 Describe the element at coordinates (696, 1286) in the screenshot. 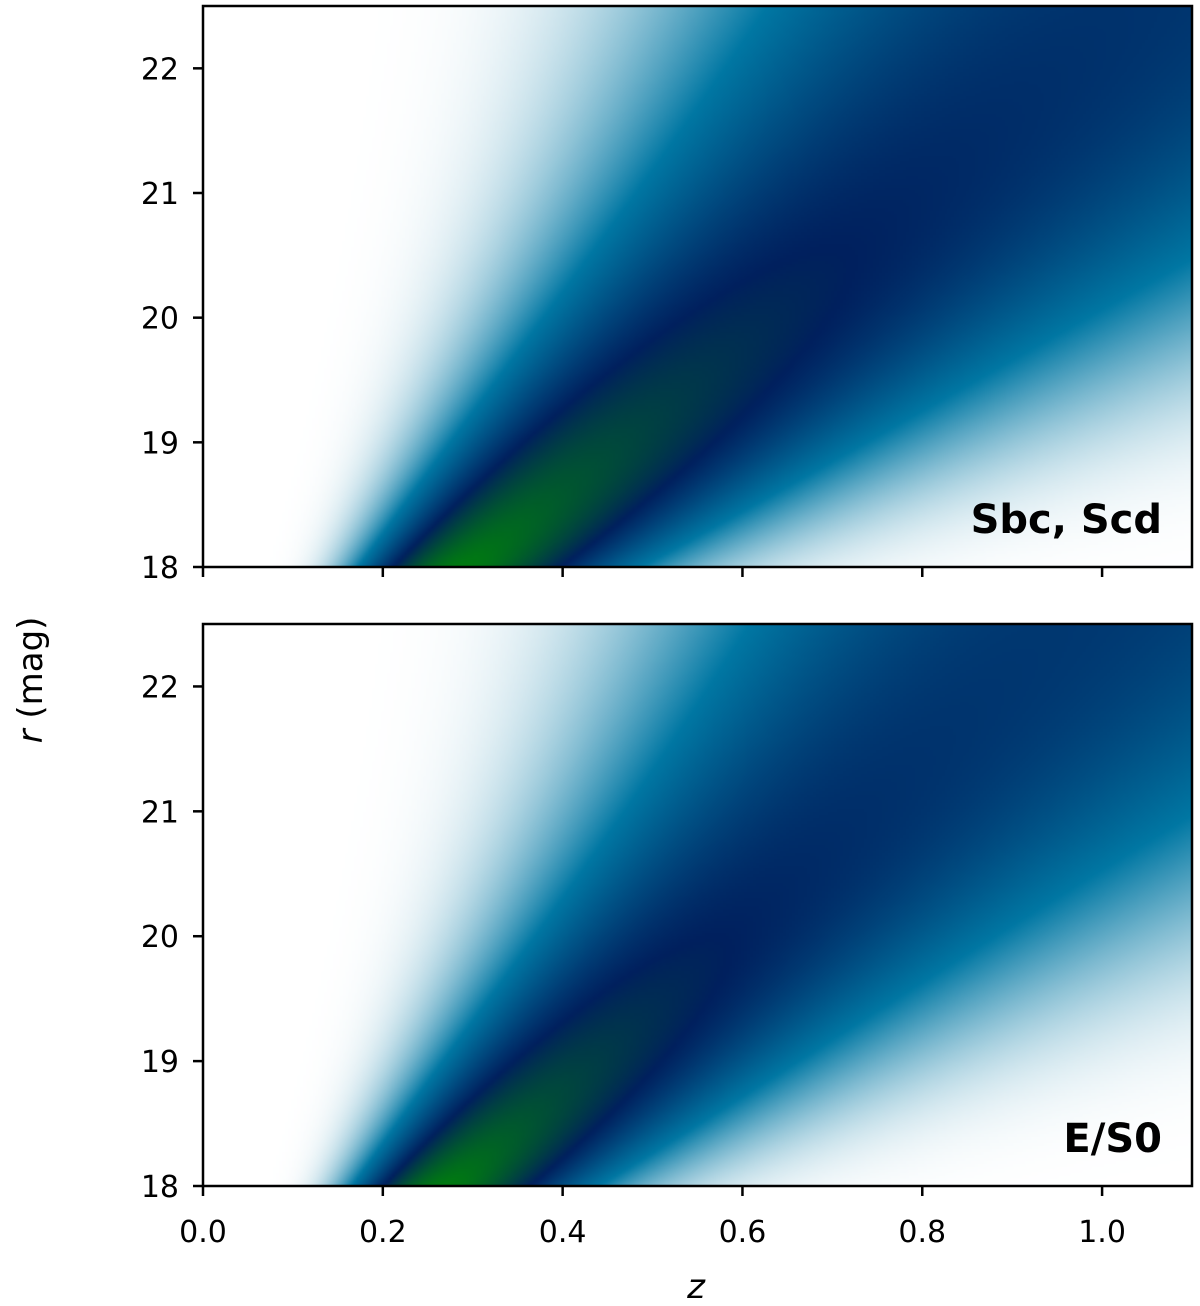

I see `x-axis-label: z` at that location.